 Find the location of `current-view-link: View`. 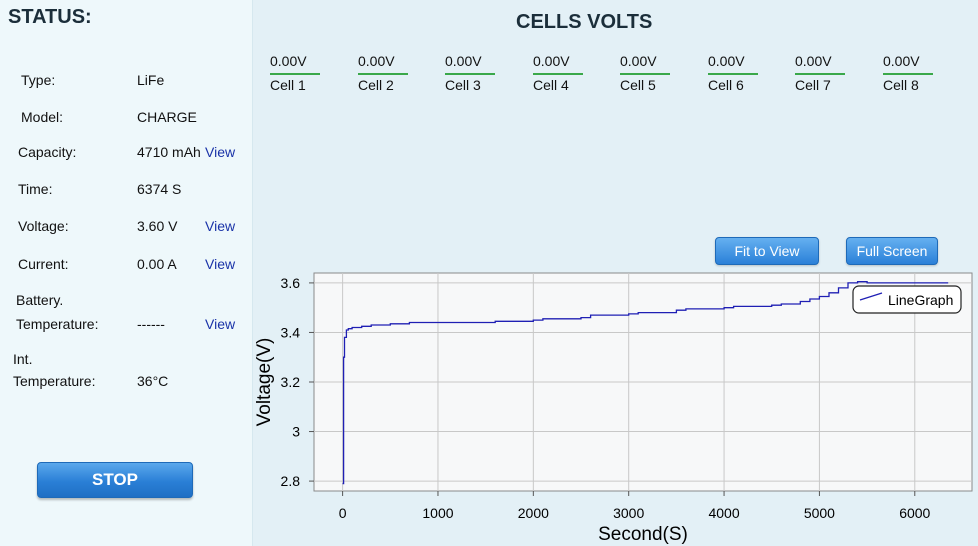

current-view-link: View is located at coordinates (220, 264).